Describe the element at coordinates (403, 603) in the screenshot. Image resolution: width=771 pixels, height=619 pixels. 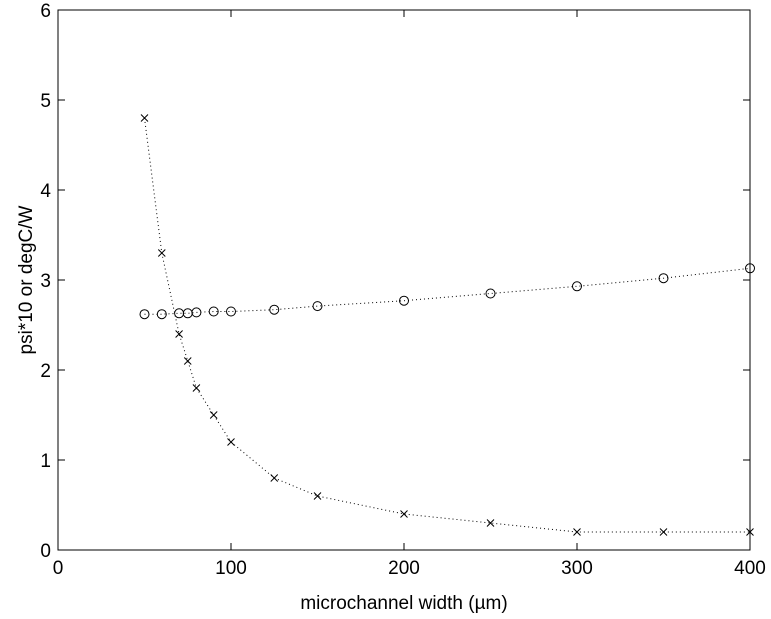
I see `x-axis-label: microchannel width (µm)` at that location.